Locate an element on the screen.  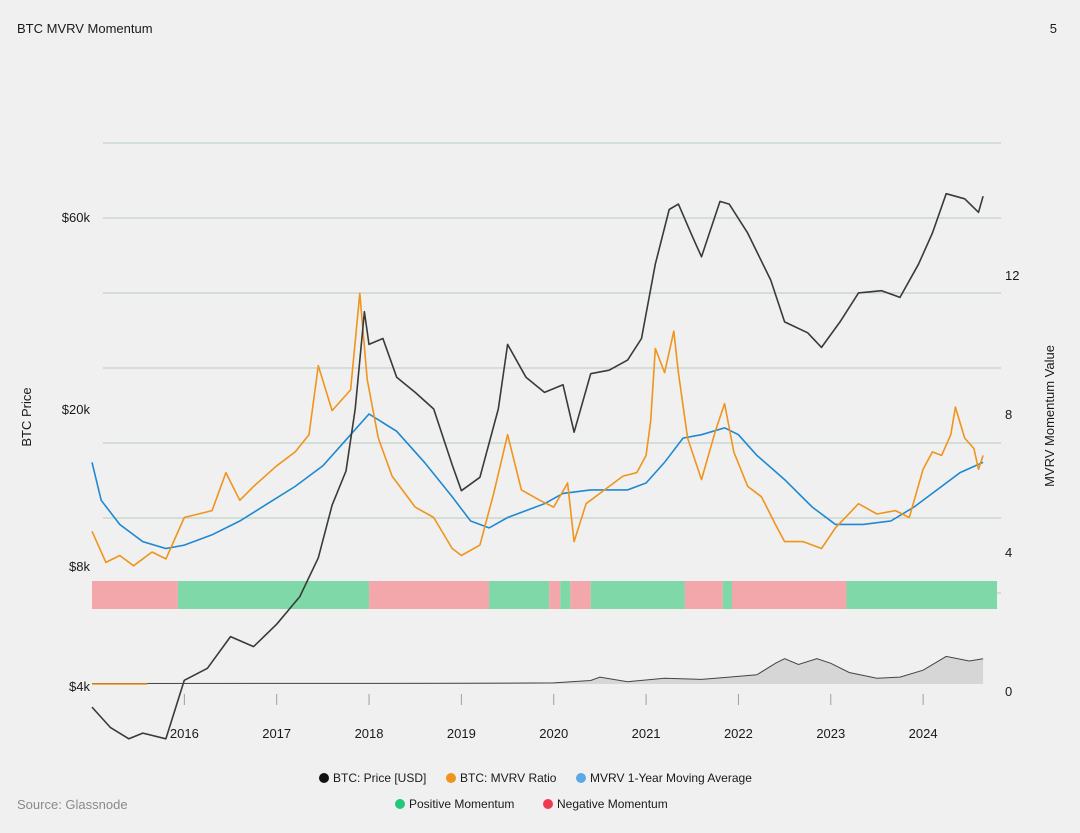
right-tick-label: 8 is located at coordinates (1008, 414).